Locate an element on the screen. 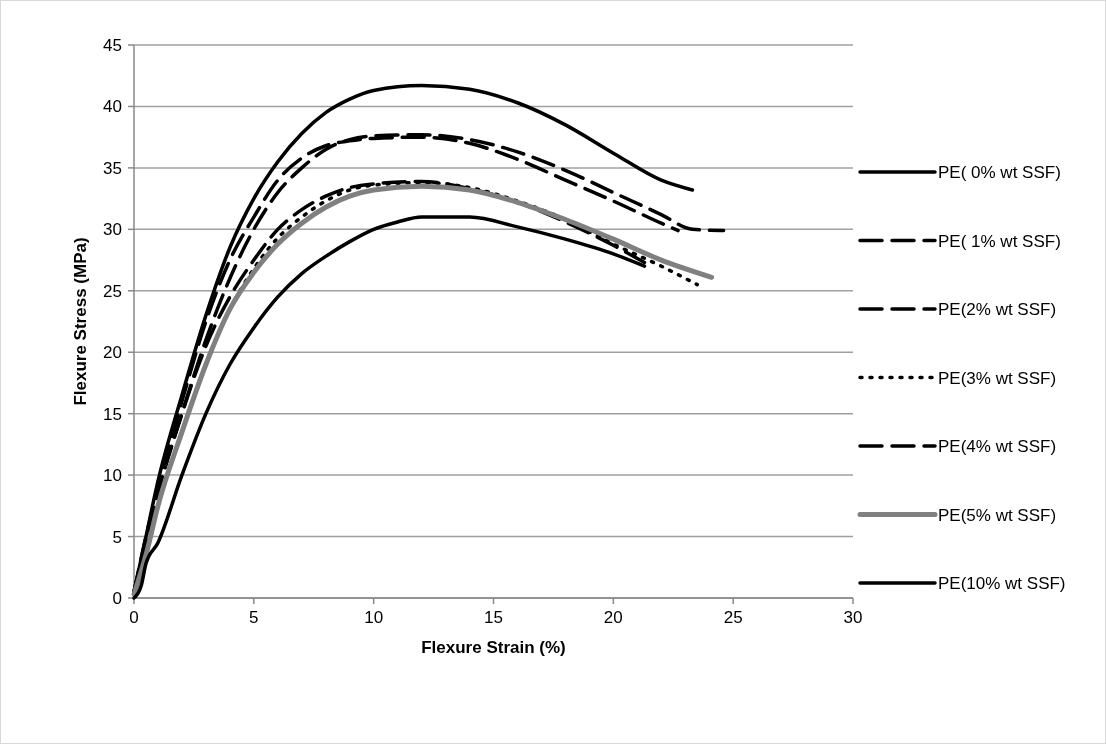 This screenshot has height=744, width=1106. y-tick-label: 45 is located at coordinates (112, 45).